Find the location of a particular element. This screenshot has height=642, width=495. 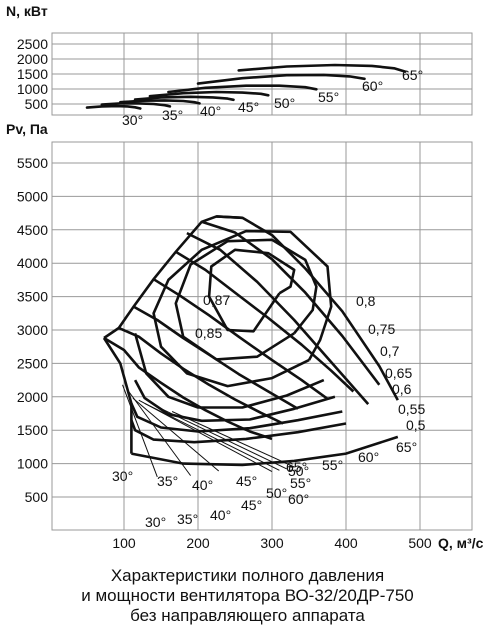

x-tick-label: 300 is located at coordinates (272, 543).